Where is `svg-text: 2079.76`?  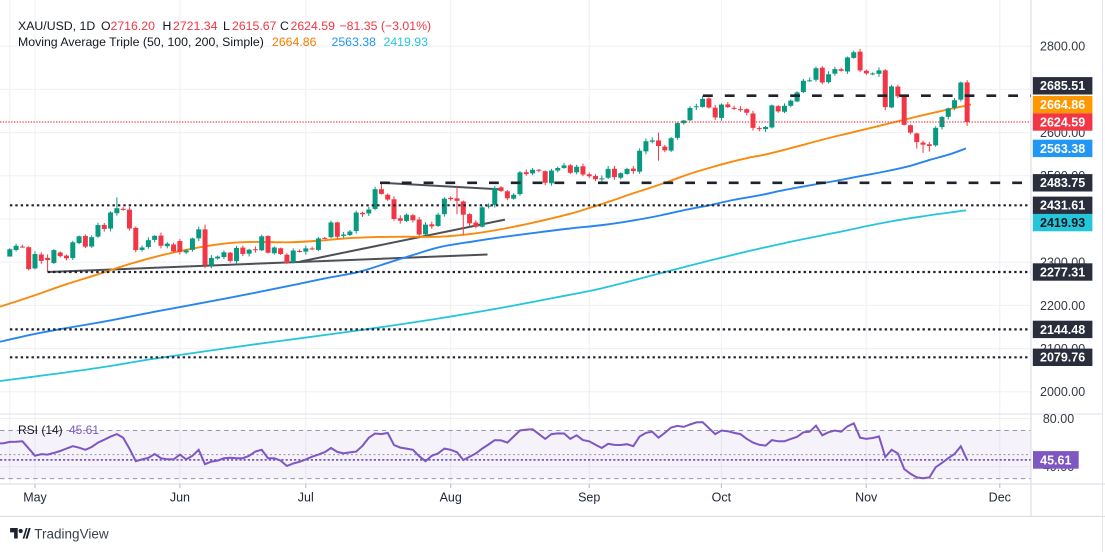
svg-text: 2079.76 is located at coordinates (1062, 358).